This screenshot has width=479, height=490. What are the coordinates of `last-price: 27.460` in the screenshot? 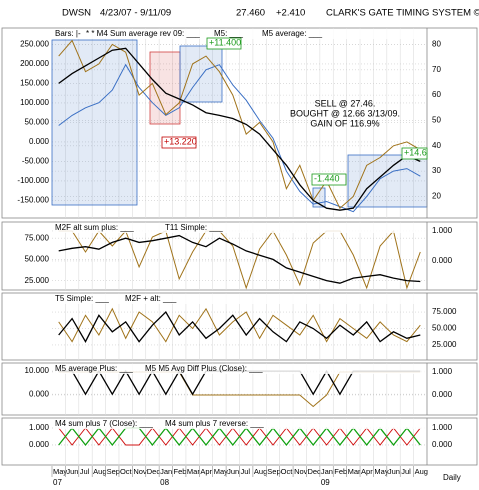 It's located at (250, 13).